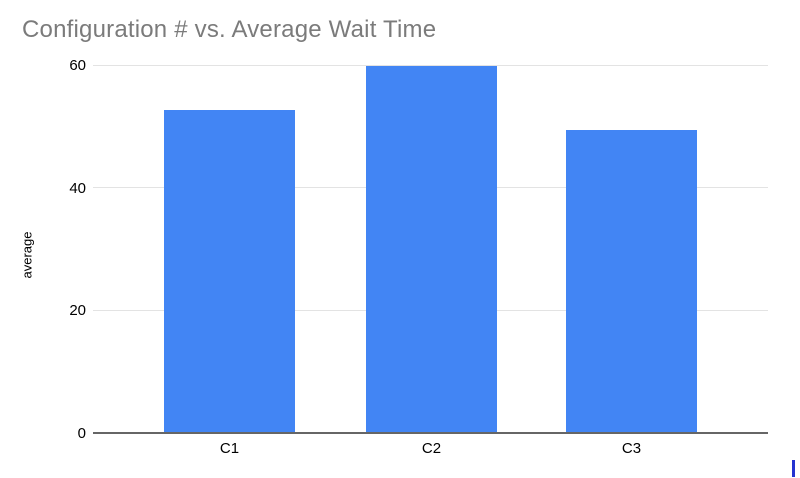 The height and width of the screenshot is (478, 800). Describe the element at coordinates (77, 188) in the screenshot. I see `y-tick-label: 40` at that location.